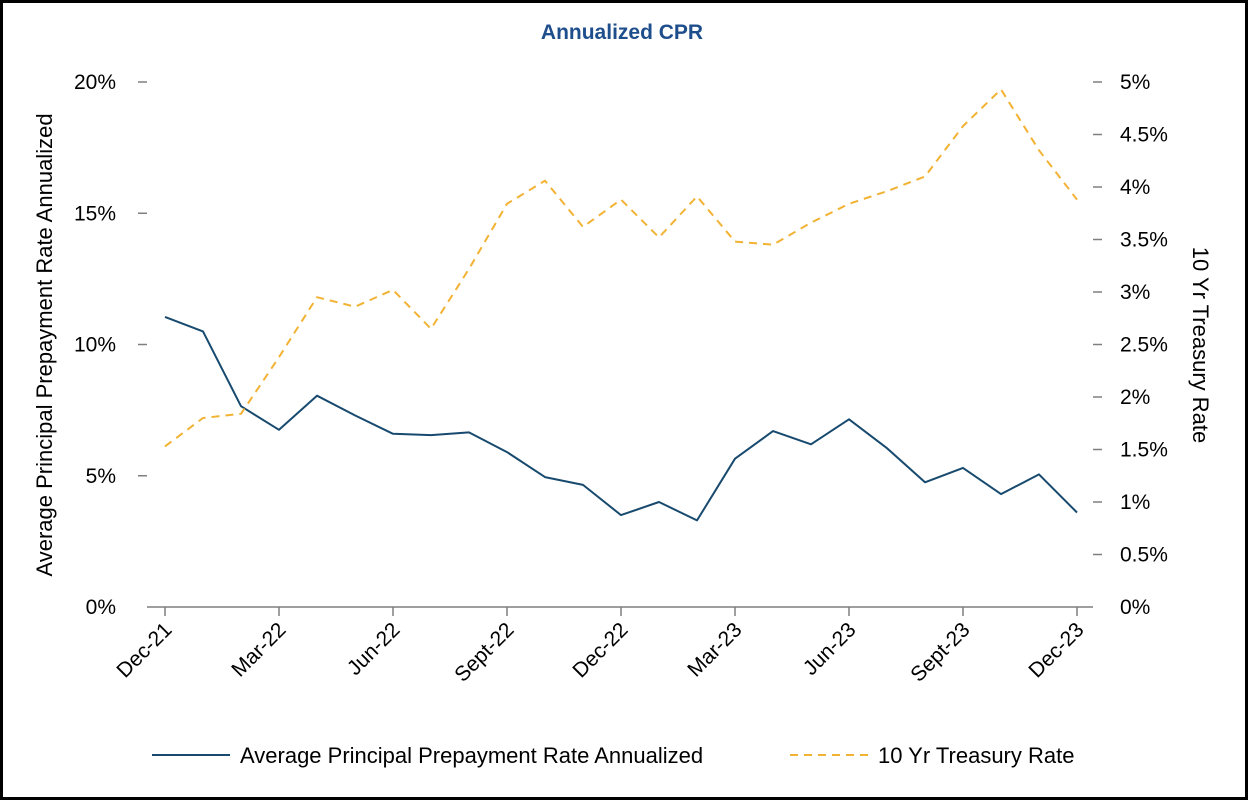 This screenshot has height=800, width=1248. I want to click on x-tick-label: Dec-22, so click(600, 650).